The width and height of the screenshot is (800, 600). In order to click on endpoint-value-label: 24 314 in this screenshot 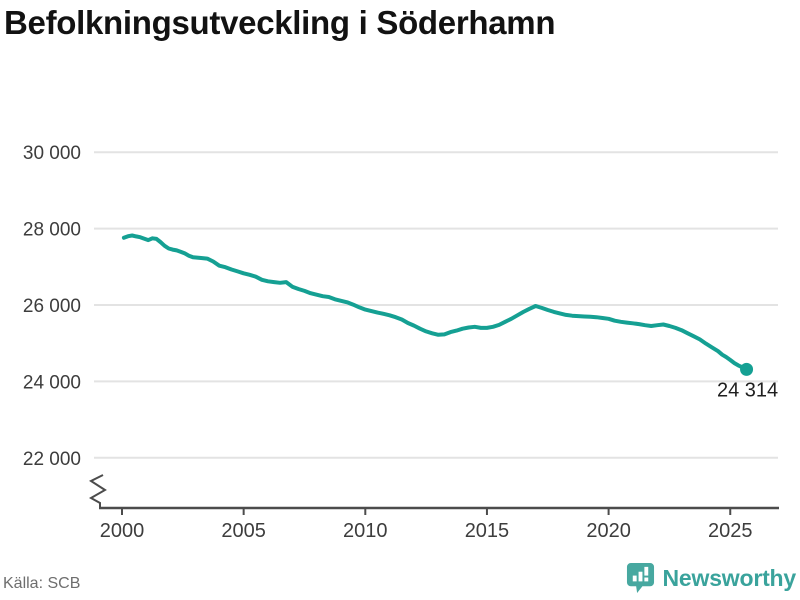, I will do `click(747, 390)`.